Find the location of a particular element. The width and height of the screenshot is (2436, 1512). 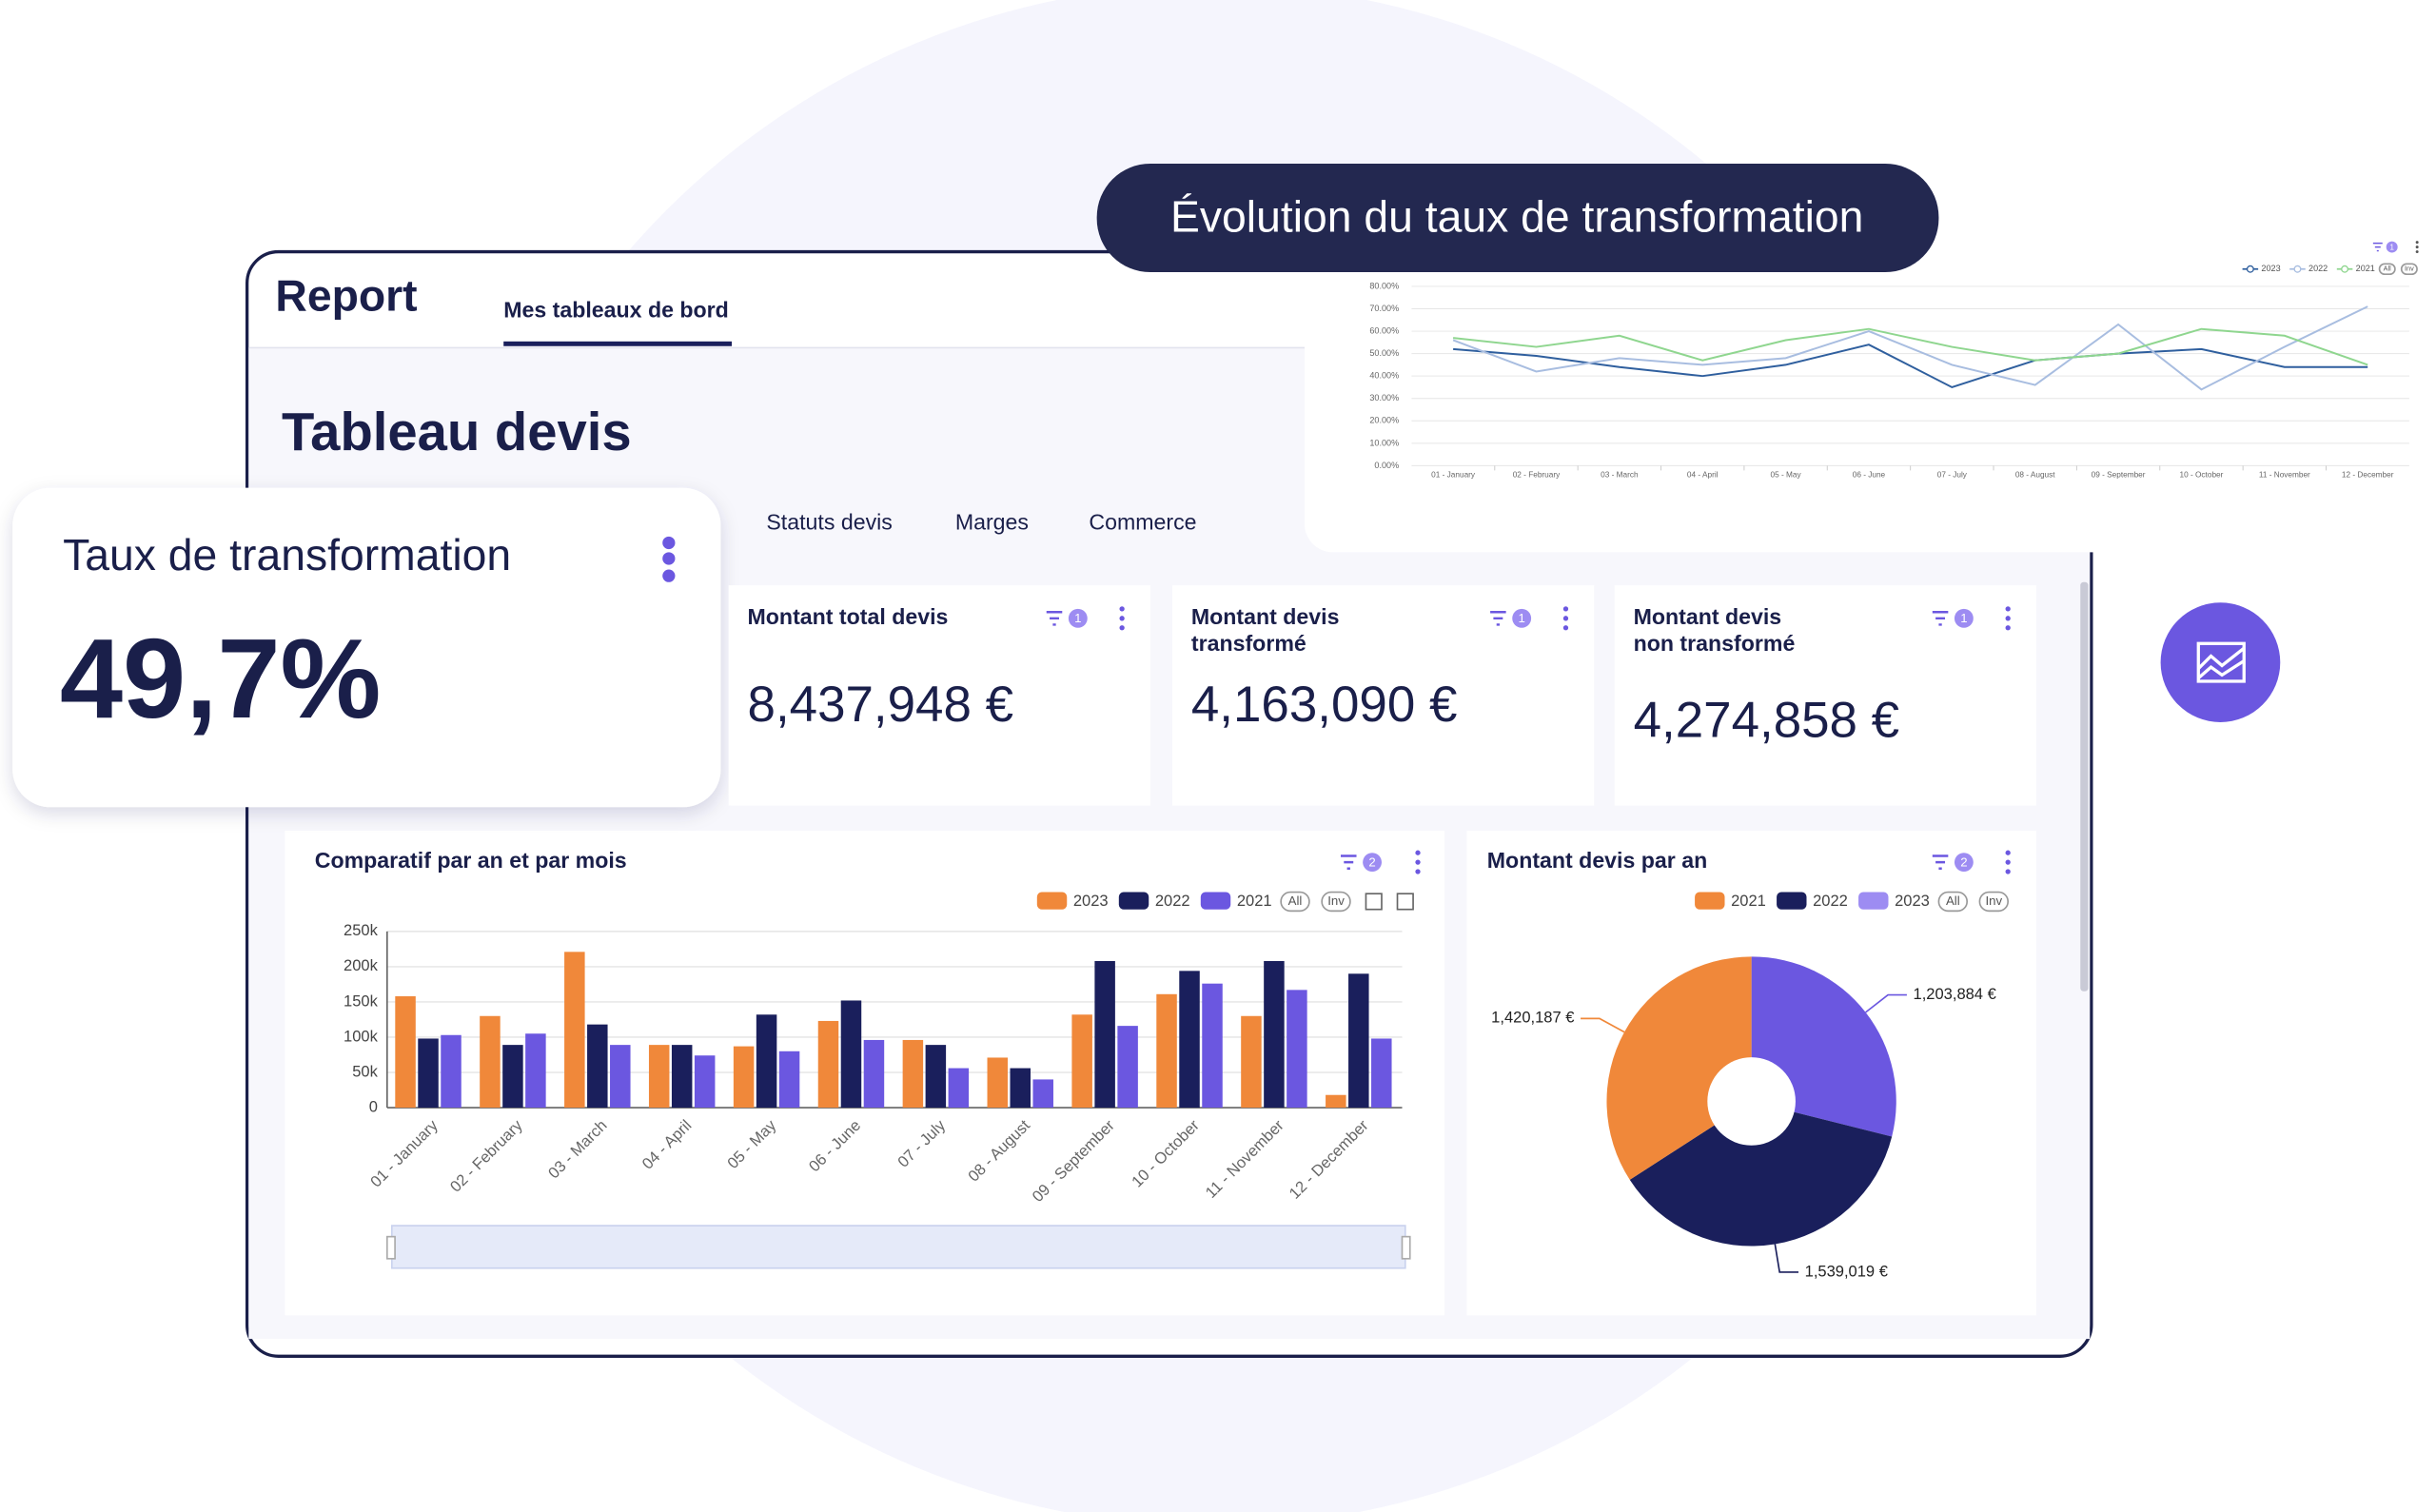

legend-label: 2022 is located at coordinates (1830, 901).